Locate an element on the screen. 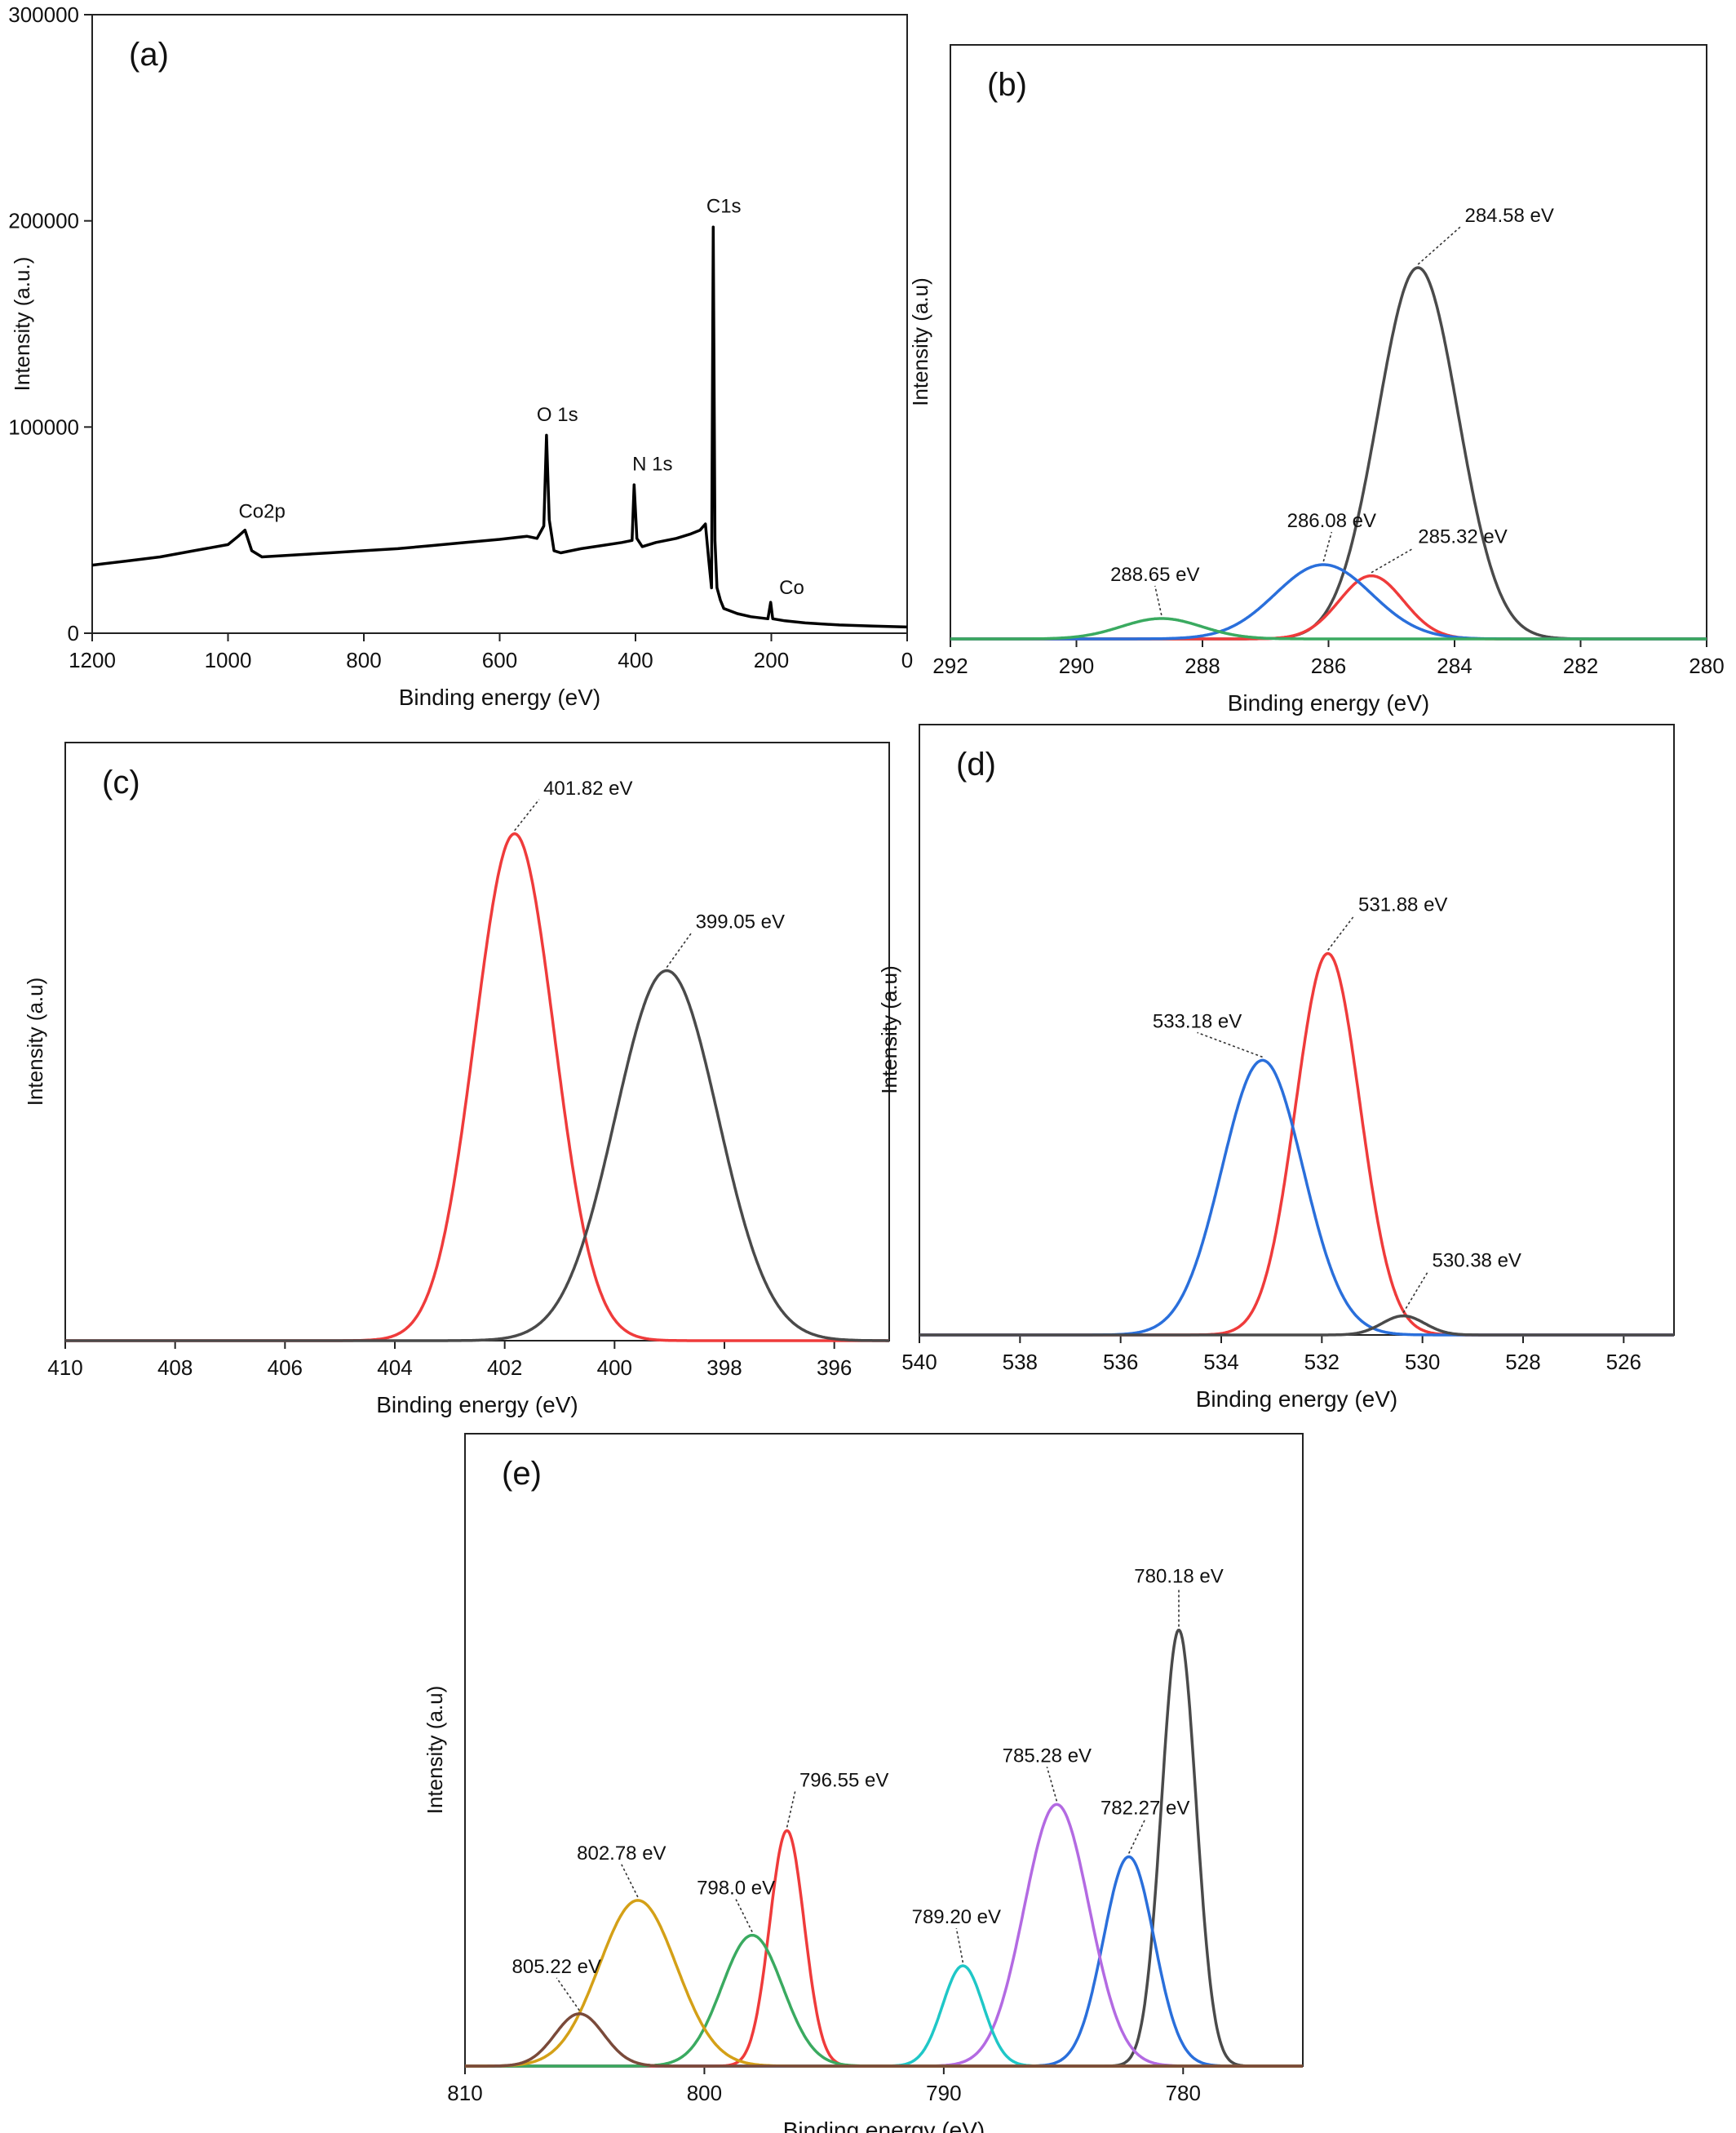 Image resolution: width=1736 pixels, height=2133 pixels. x-tick-label: 410 is located at coordinates (64, 1367).